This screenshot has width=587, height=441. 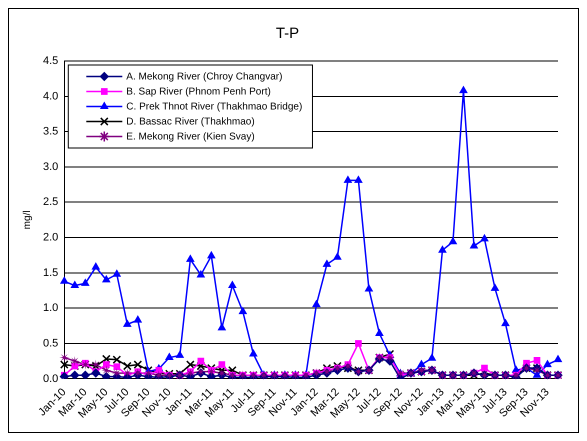 What do you see at coordinates (214, 106) in the screenshot?
I see `legend-label: C. Prek Thnot River (Thakhmao Bridge)` at bounding box center [214, 106].